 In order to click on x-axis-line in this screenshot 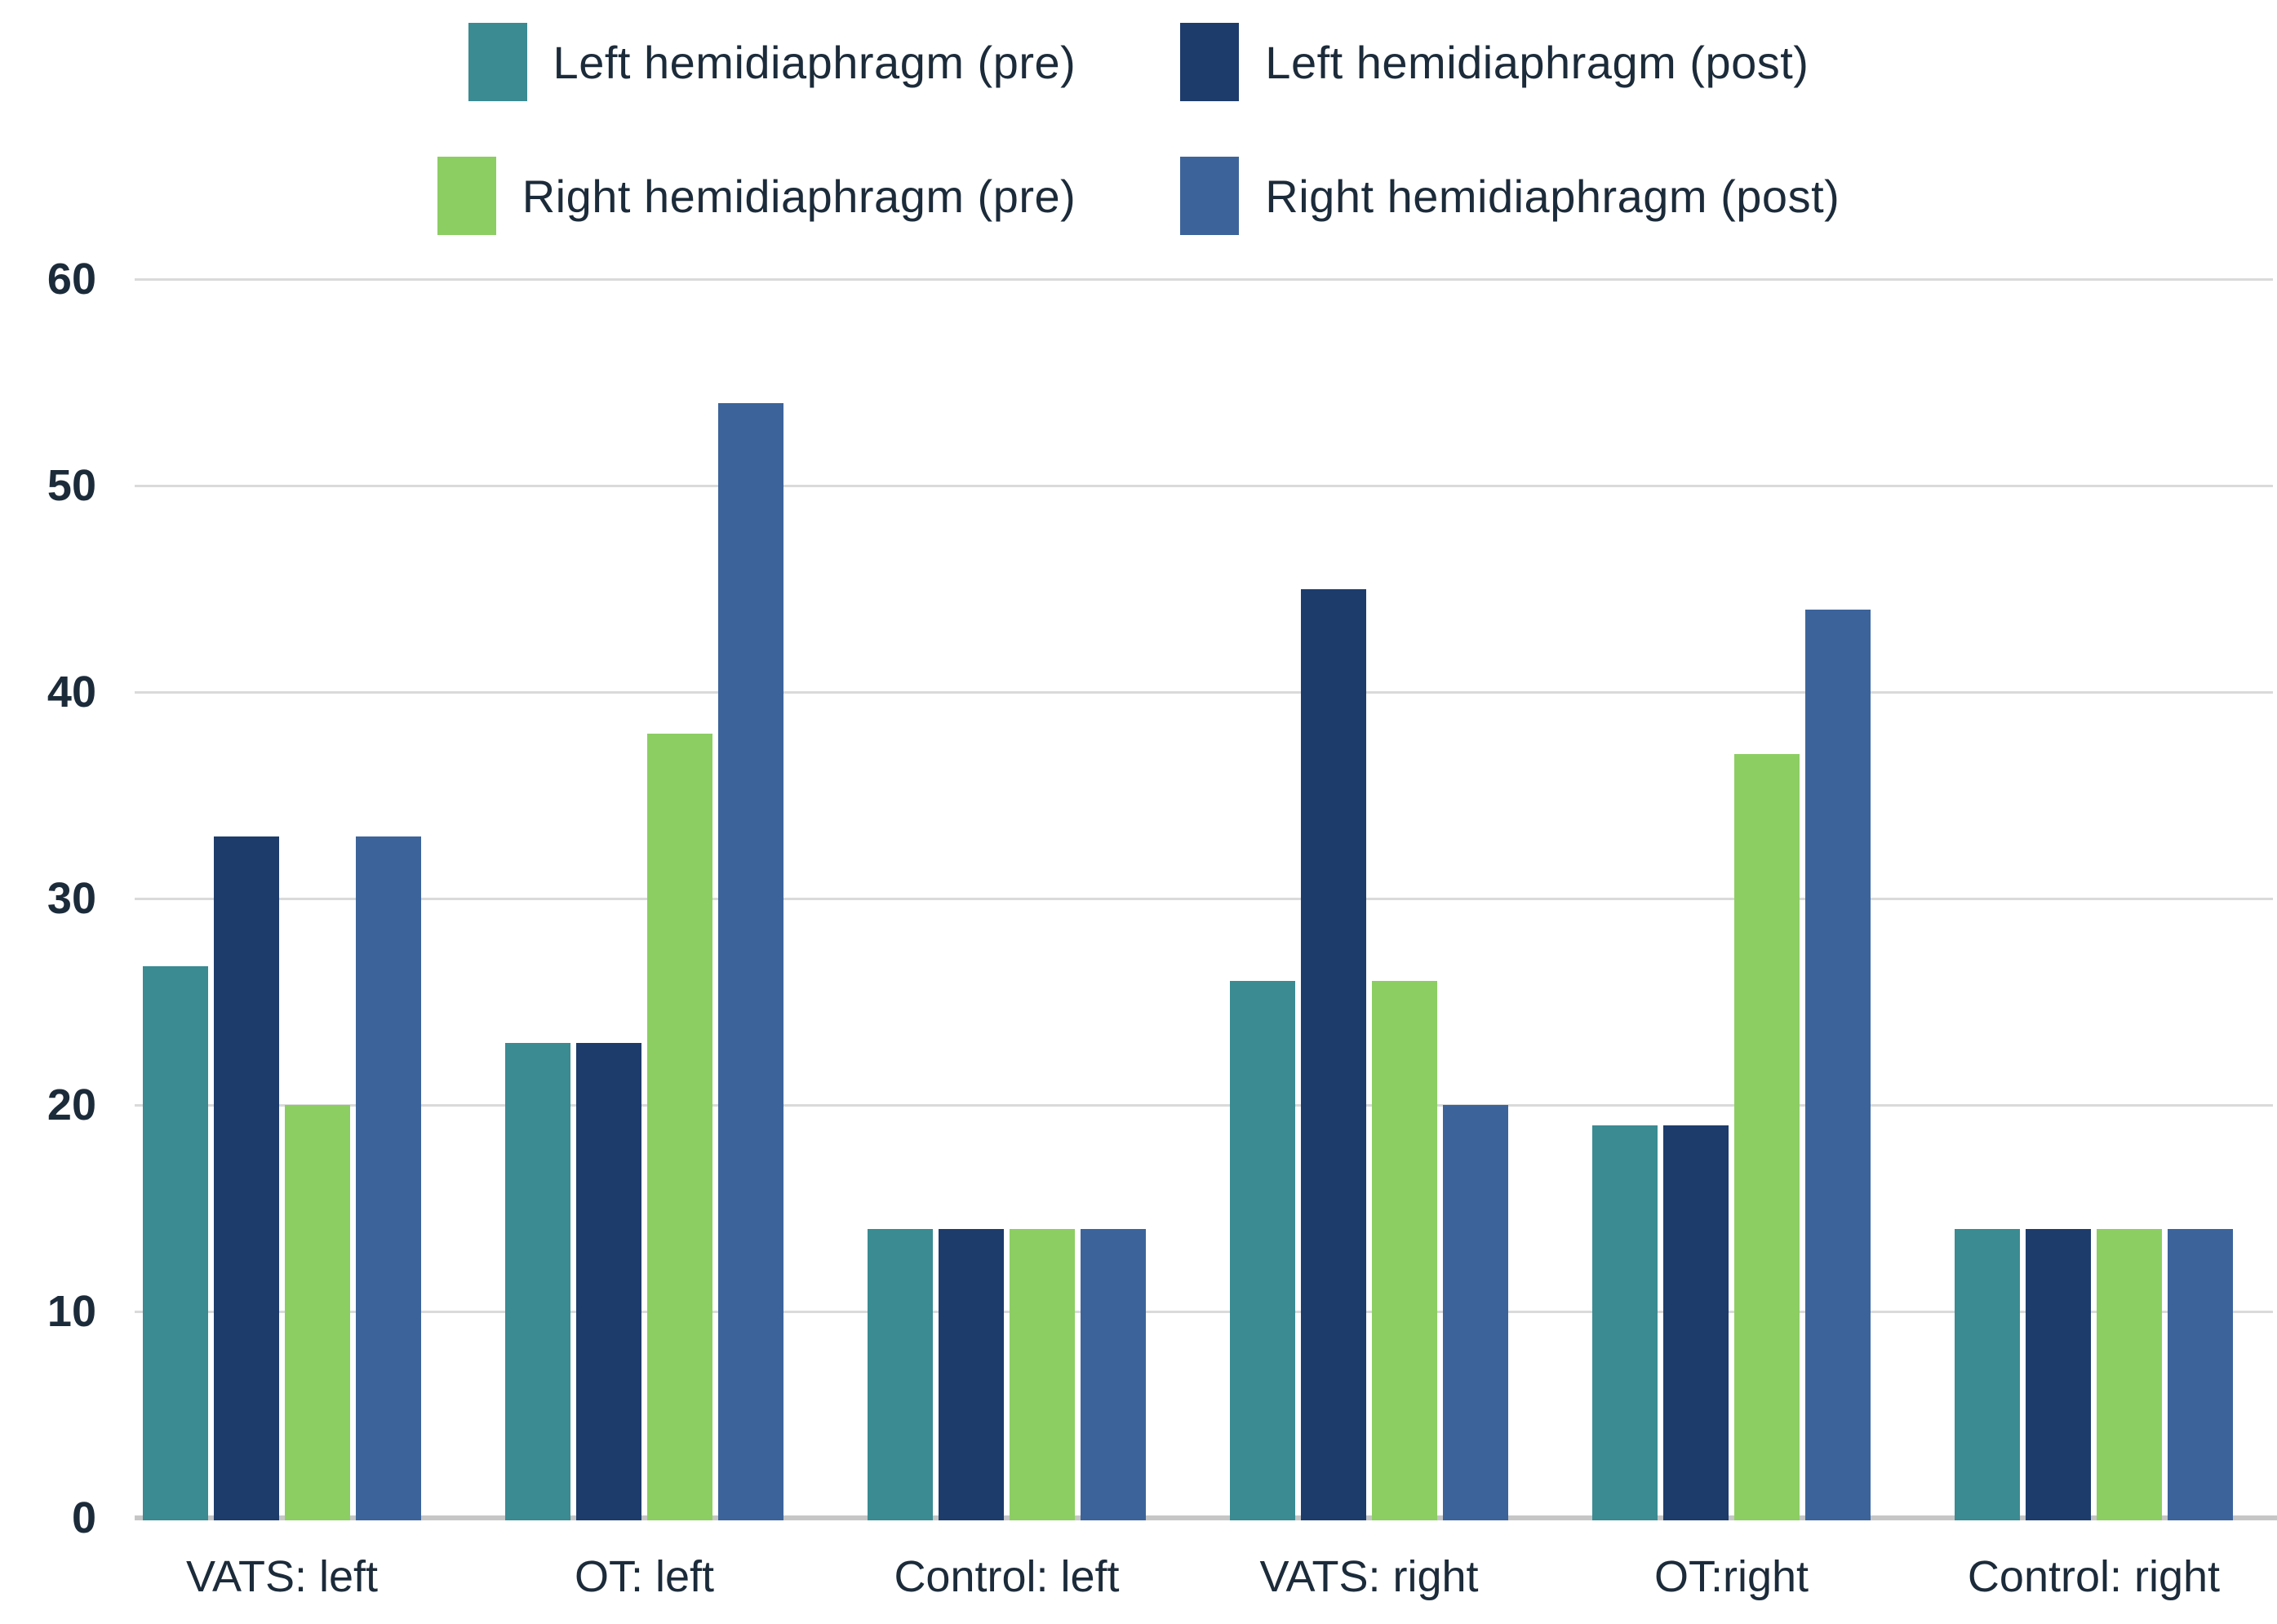, I will do `click(1206, 1517)`.